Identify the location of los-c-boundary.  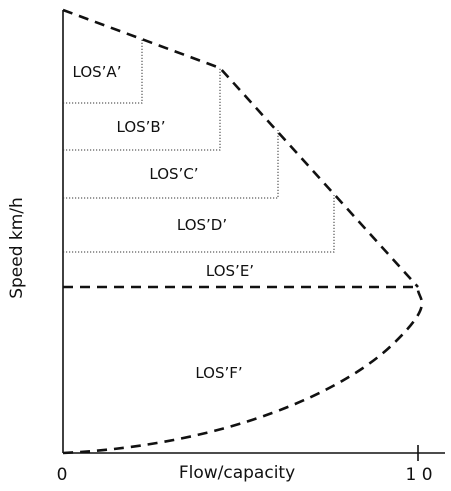
(171, 164).